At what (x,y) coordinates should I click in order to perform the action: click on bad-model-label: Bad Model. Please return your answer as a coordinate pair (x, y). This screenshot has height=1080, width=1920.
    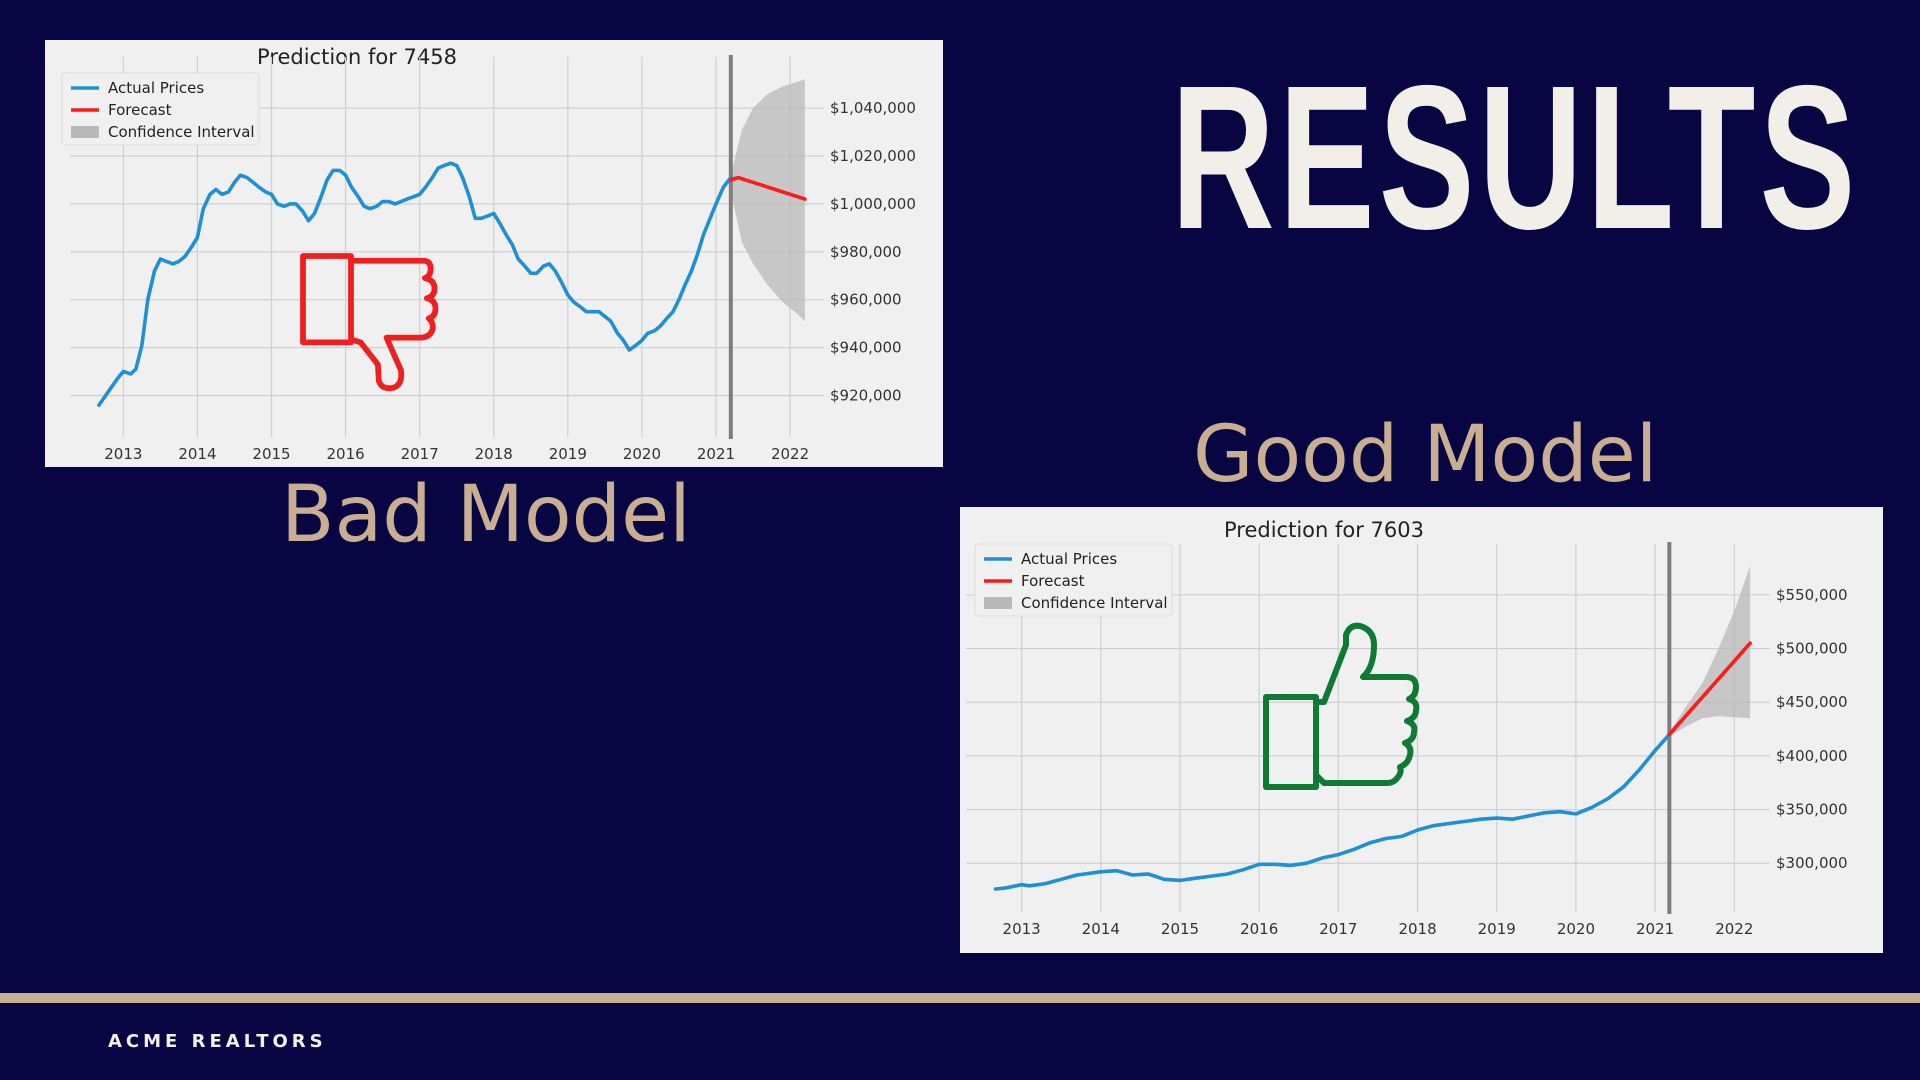
    Looking at the image, I should click on (486, 515).